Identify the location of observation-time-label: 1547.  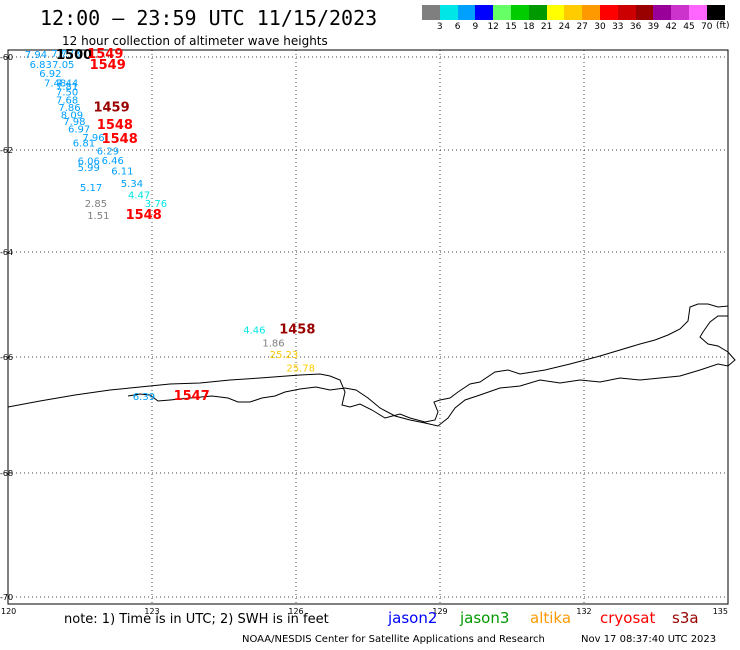
(192, 396).